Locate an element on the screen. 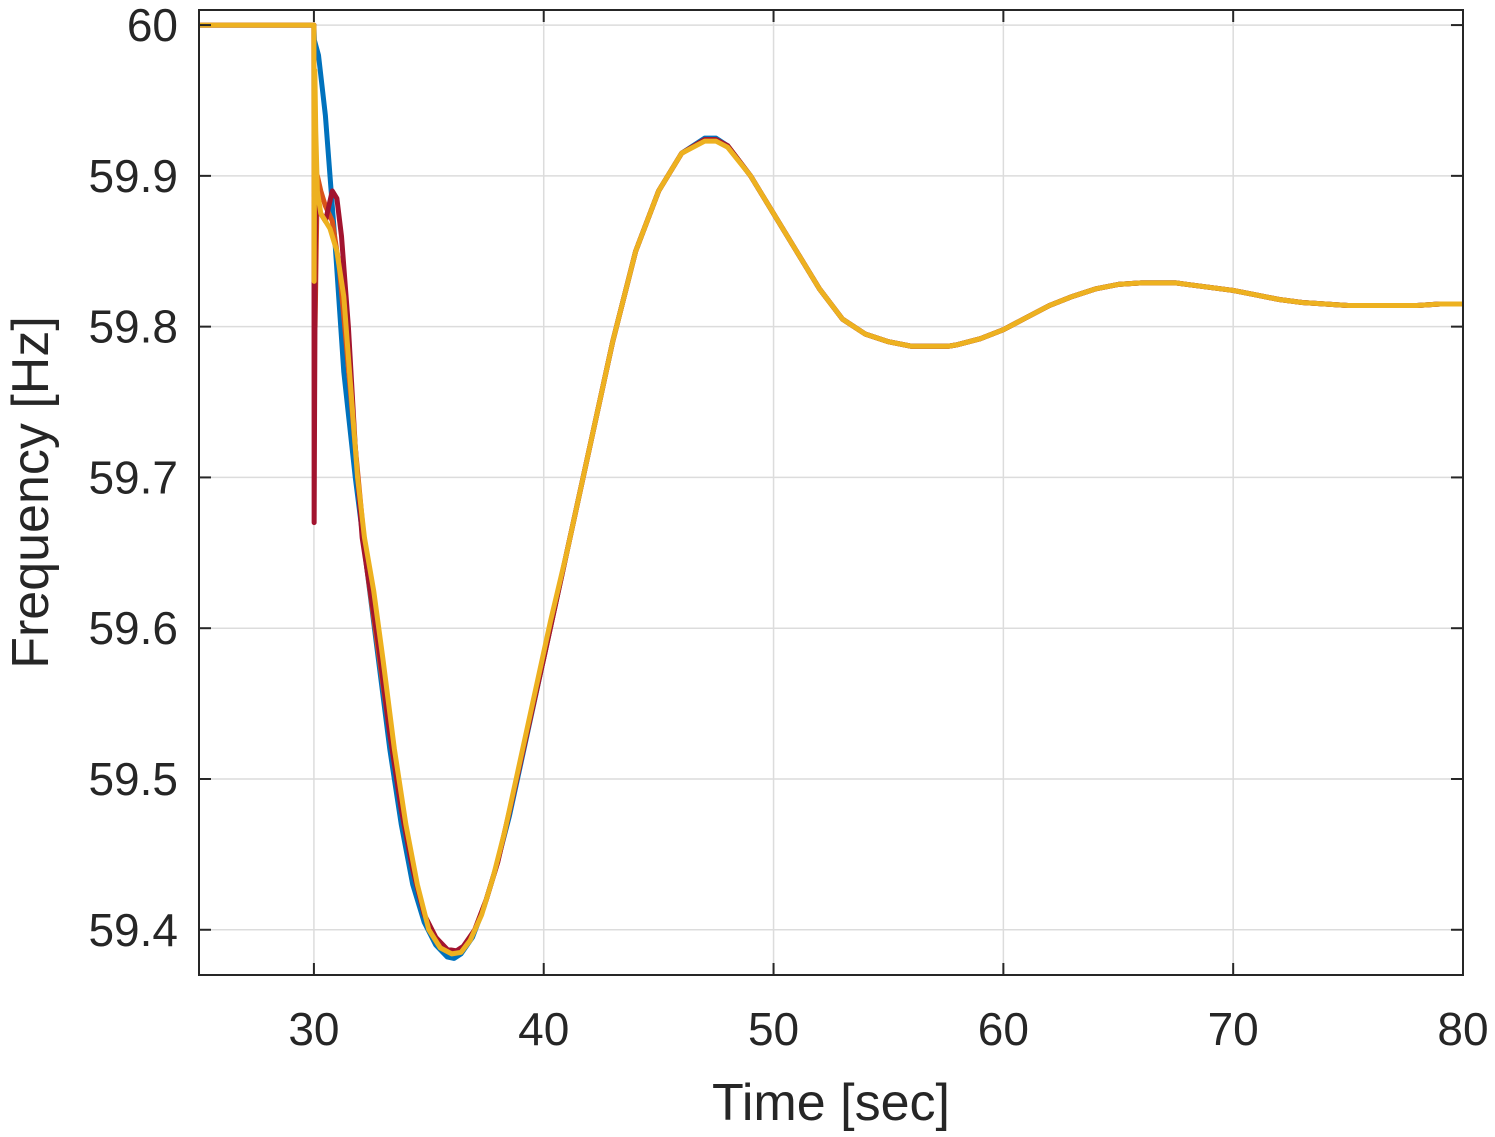 The height and width of the screenshot is (1137, 1495). x-tick-label: 30 is located at coordinates (313, 1029).